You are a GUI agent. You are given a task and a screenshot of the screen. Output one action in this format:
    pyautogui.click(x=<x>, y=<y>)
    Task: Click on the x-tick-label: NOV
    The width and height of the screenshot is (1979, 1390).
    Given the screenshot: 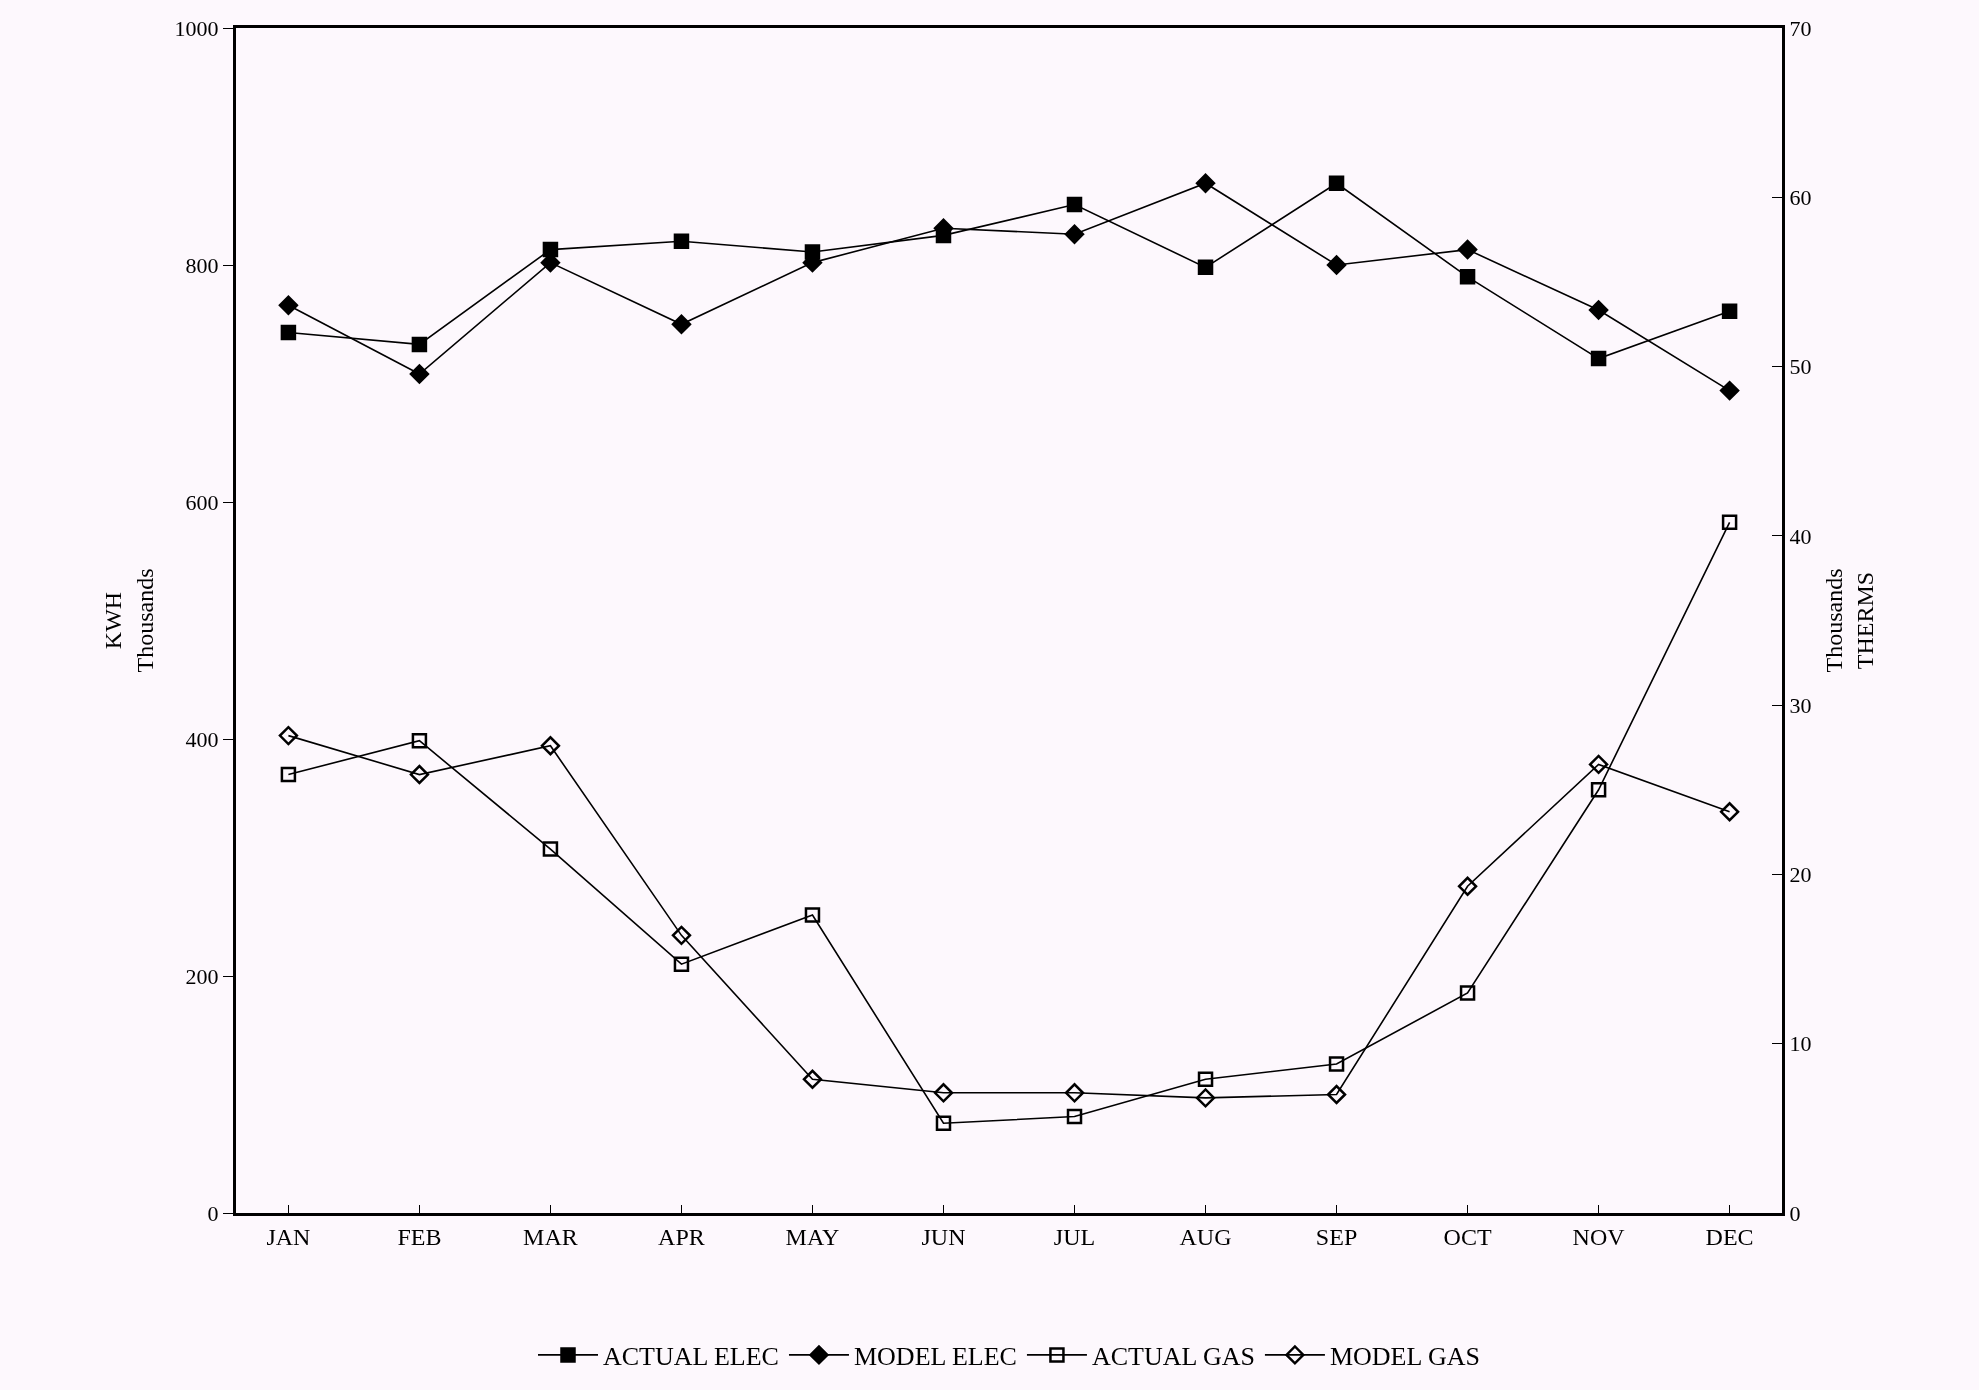 What is the action you would take?
    pyautogui.click(x=1599, y=1236)
    